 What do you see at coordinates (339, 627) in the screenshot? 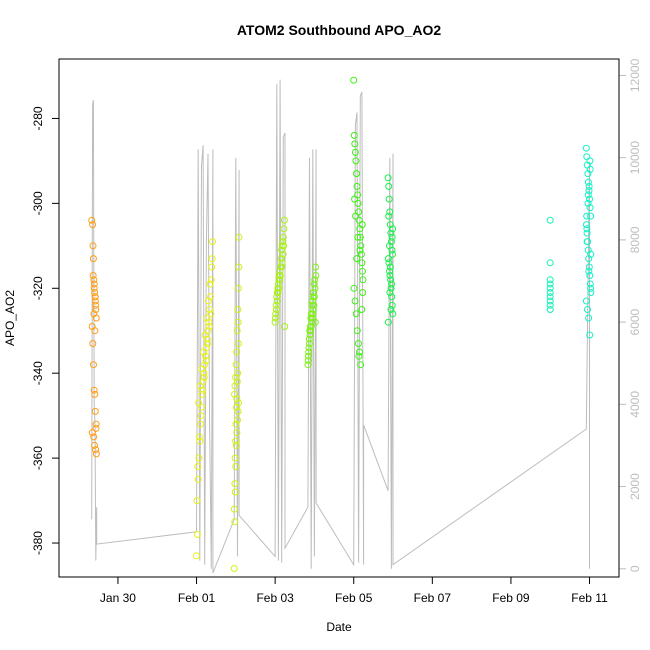
I see `x-axis-label: Date` at bounding box center [339, 627].